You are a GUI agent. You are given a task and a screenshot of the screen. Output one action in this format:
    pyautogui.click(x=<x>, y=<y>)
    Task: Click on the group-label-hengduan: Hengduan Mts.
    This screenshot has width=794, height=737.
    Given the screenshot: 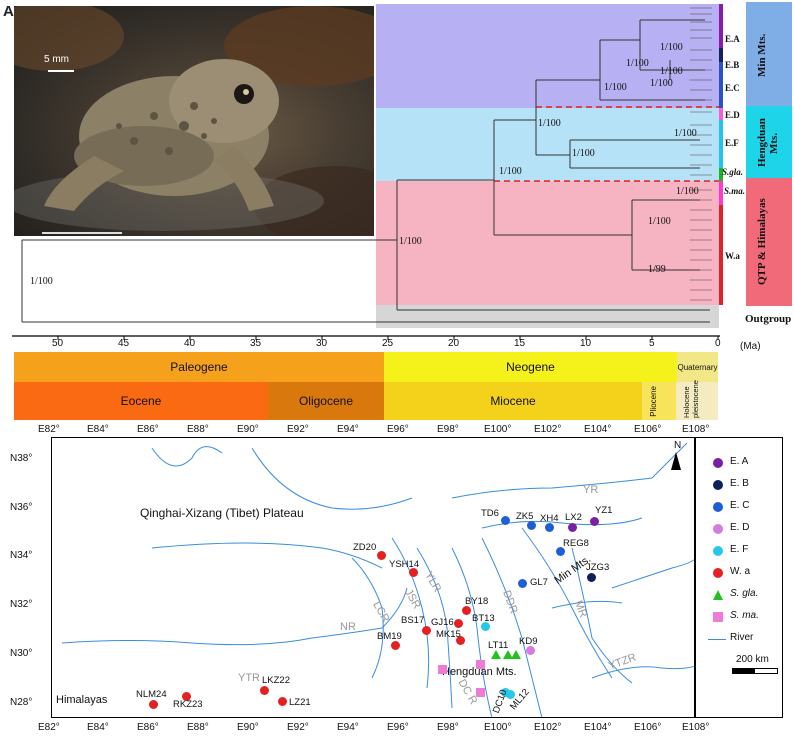 What is the action you would take?
    pyautogui.click(x=768, y=143)
    